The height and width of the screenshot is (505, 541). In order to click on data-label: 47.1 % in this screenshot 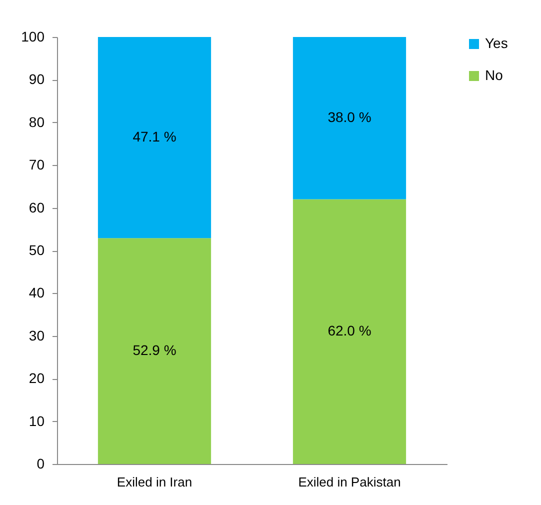, I will do `click(154, 136)`.